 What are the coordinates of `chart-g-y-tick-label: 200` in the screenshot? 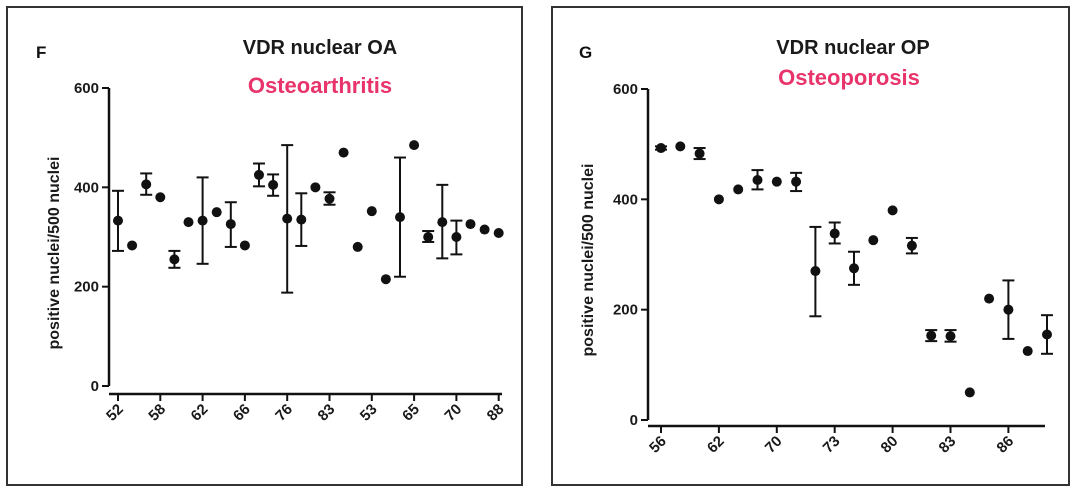 It's located at (625, 310).